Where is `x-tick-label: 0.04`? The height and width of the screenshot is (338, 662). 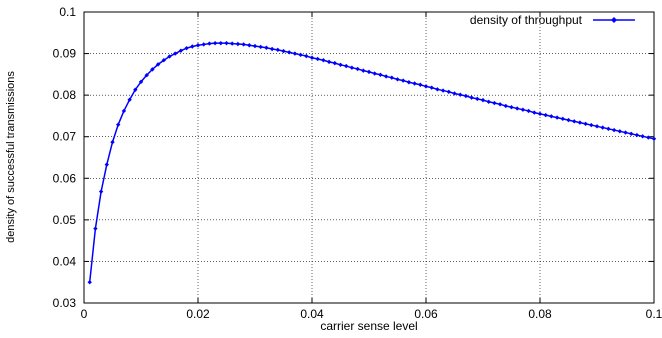
x-tick-label: 0.04 is located at coordinates (312, 314).